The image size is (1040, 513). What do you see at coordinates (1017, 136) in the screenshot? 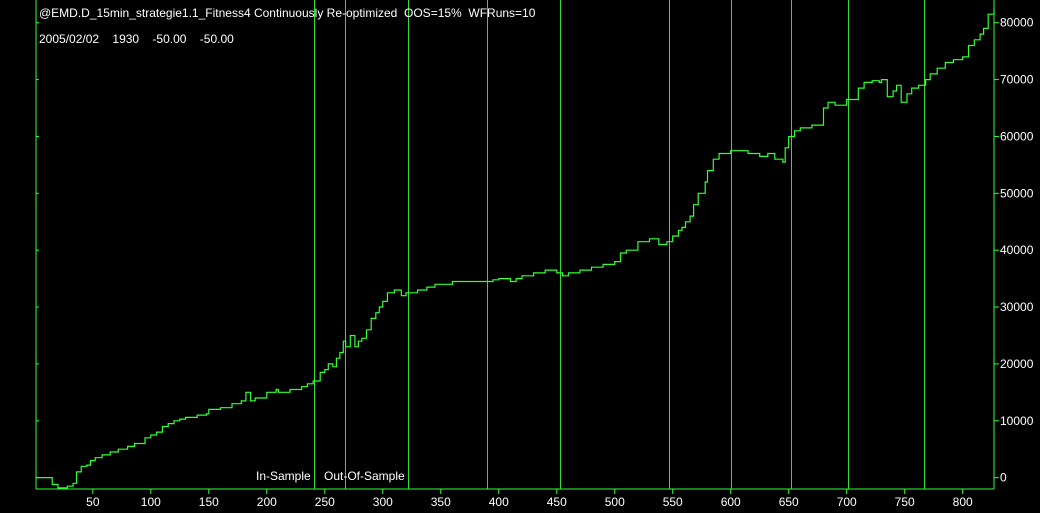
I see `y-tick-label: 60000` at bounding box center [1017, 136].